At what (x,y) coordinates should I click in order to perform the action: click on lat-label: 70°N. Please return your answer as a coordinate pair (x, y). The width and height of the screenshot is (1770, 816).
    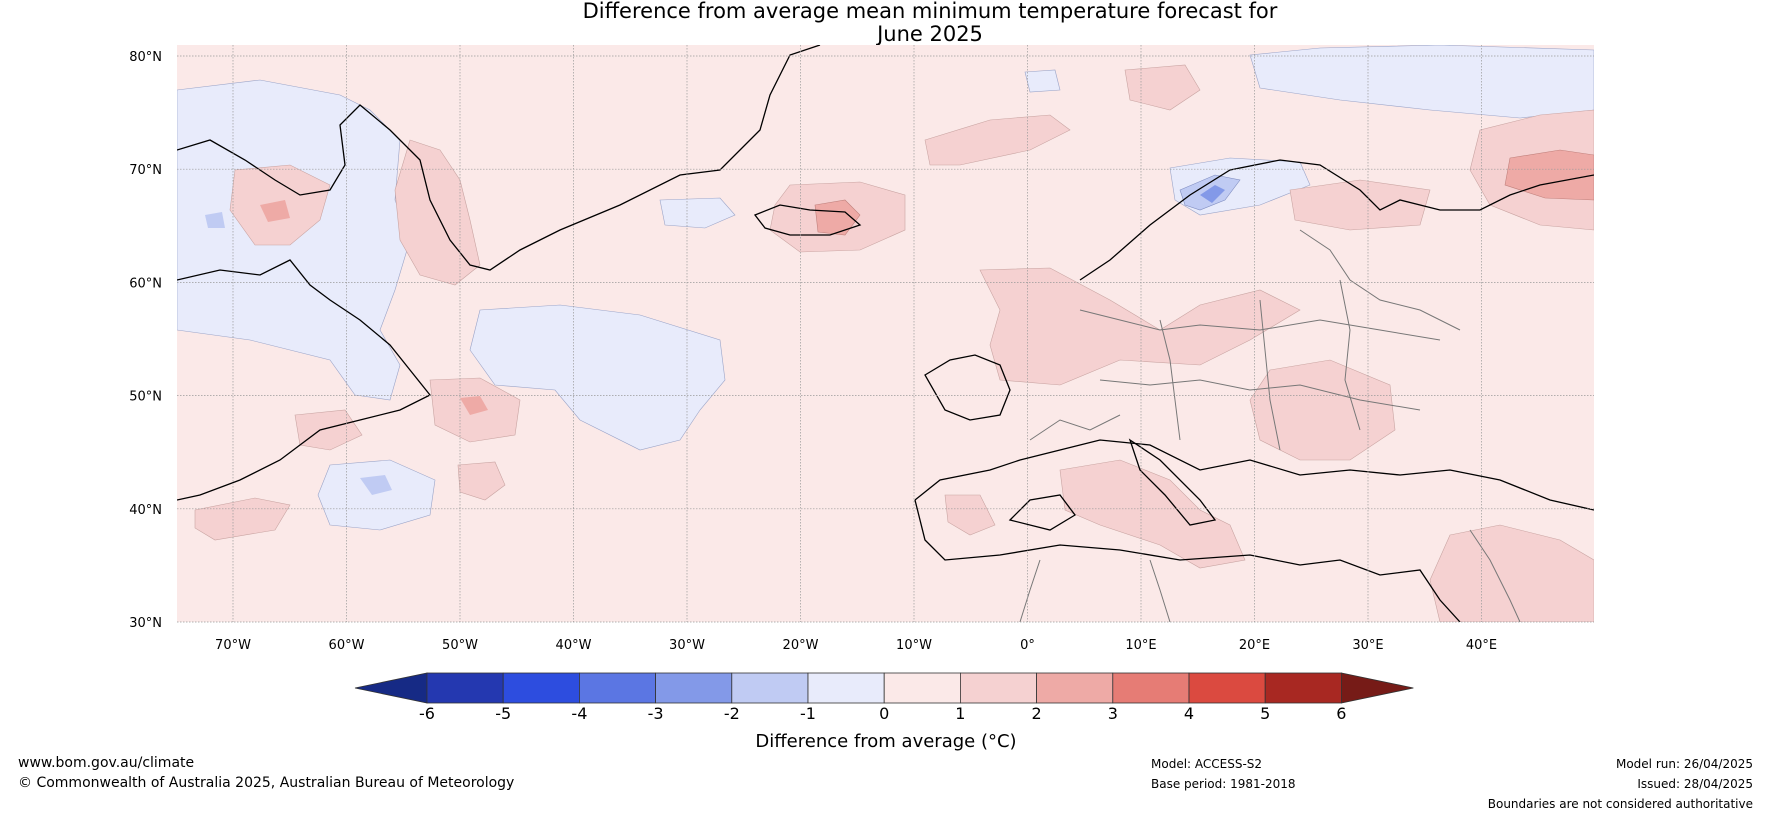
    Looking at the image, I should click on (145, 170).